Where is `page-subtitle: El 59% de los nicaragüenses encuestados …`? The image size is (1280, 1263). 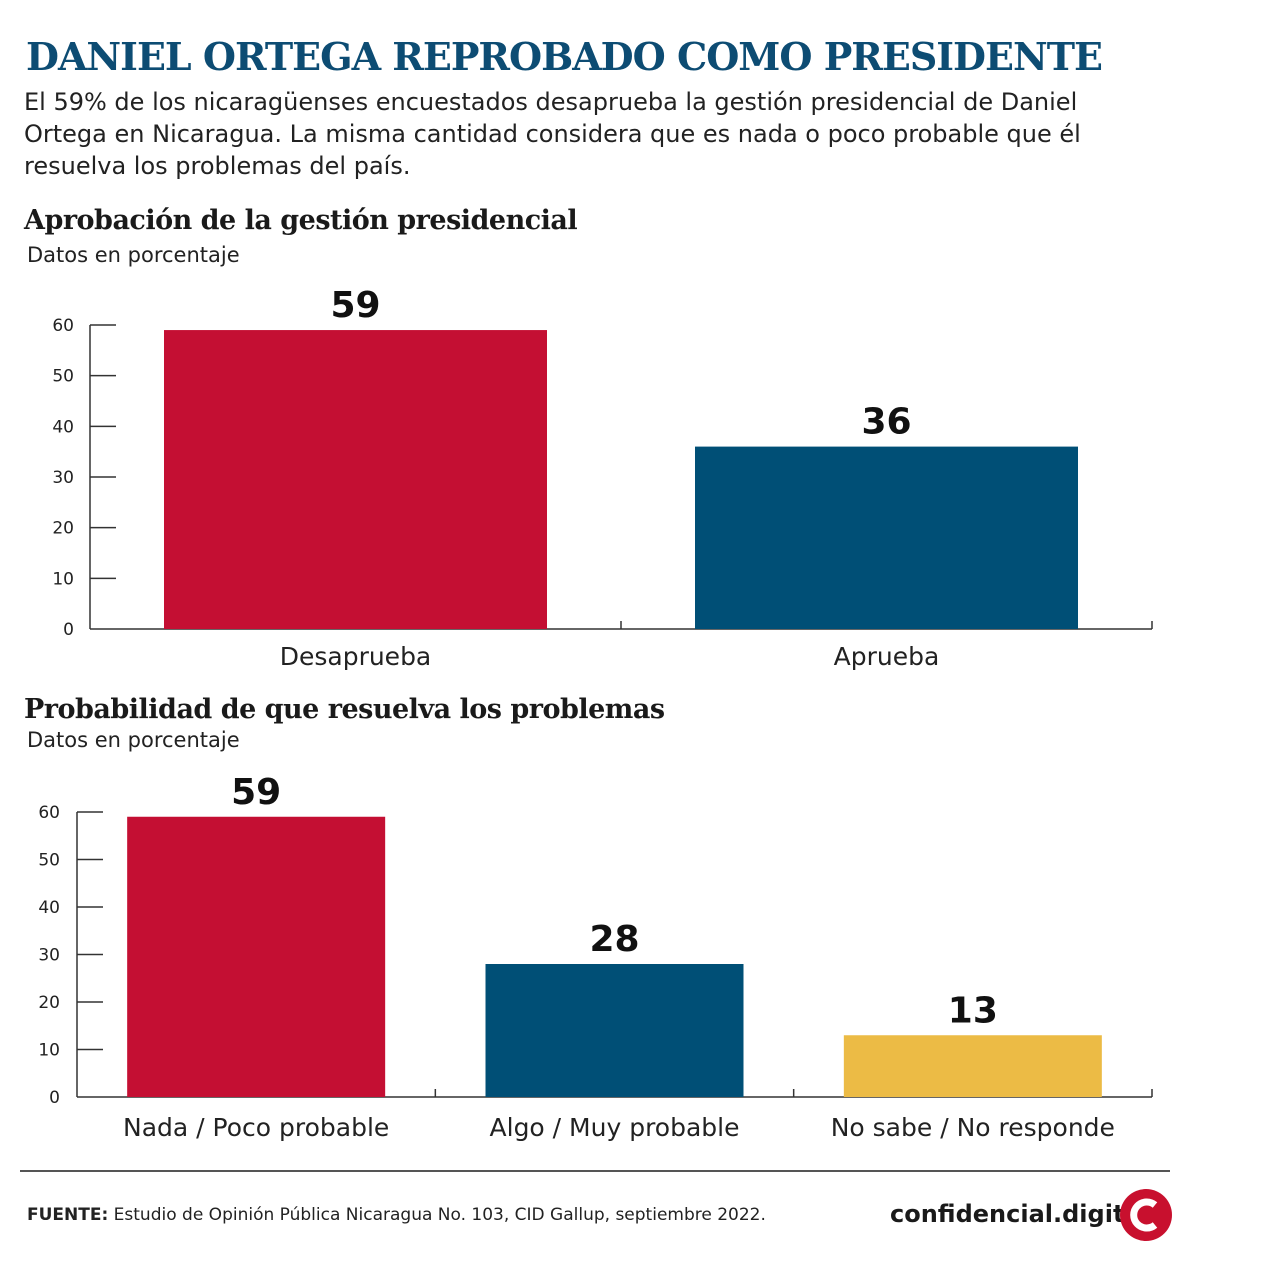
page-subtitle: El 59% de los nicaragüenses encuestados … is located at coordinates (552, 134).